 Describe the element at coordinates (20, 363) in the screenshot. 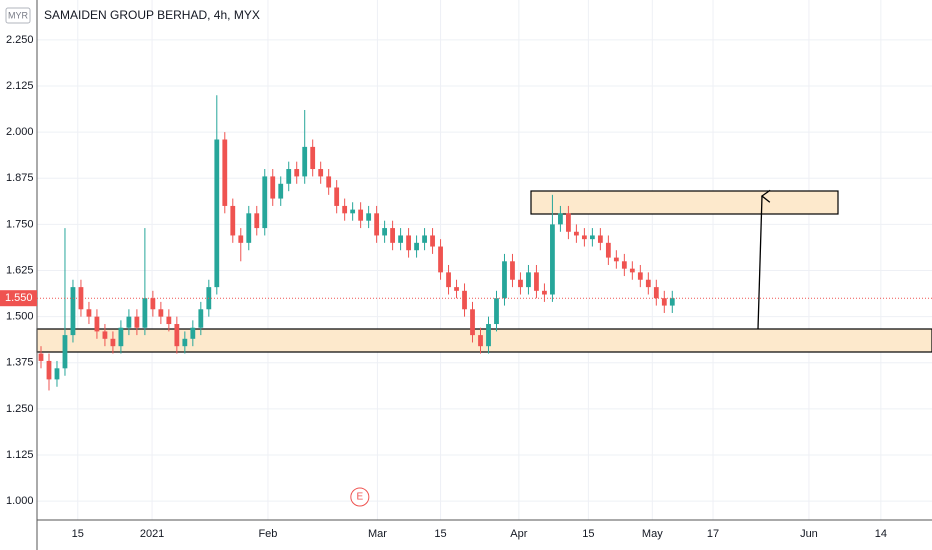

I see `y-tick-label: 1.375` at that location.